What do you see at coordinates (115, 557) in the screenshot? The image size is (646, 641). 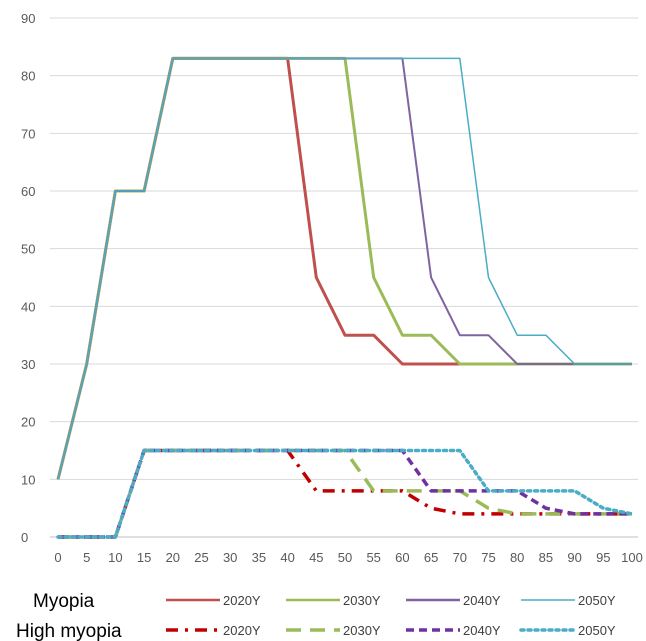 I see `x-tick-label: 10` at bounding box center [115, 557].